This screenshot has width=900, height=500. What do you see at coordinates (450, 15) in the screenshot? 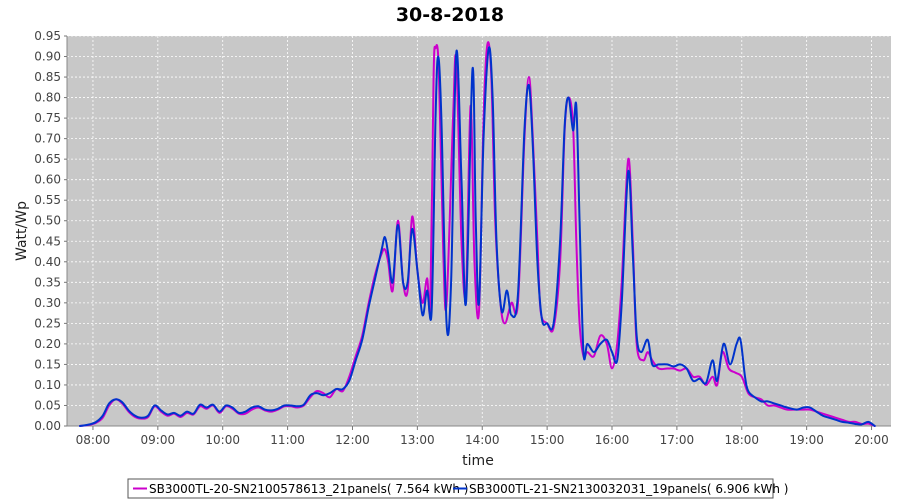
I see `chart-title: 30-8-2018` at bounding box center [450, 15].